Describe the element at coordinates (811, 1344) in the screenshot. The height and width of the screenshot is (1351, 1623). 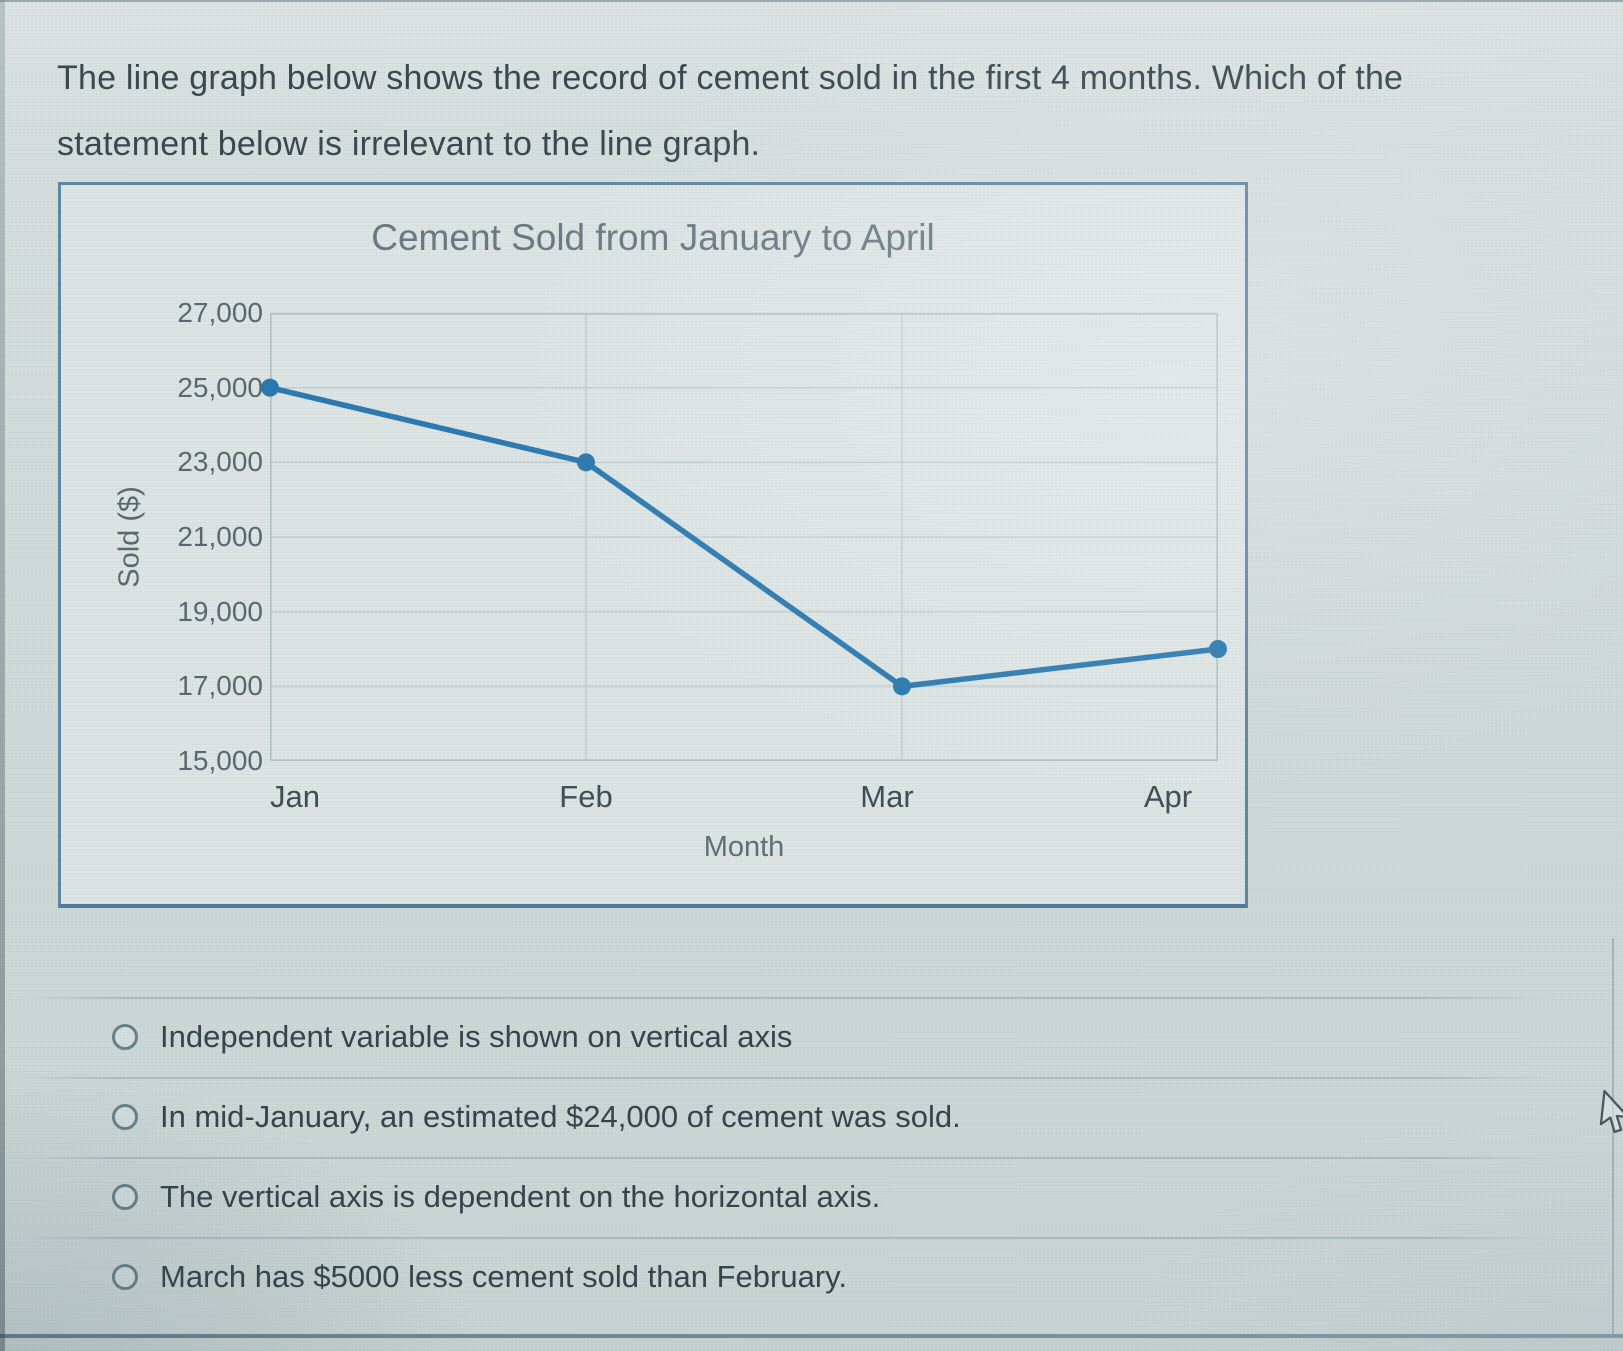
I see `screen-bottom-strip` at that location.